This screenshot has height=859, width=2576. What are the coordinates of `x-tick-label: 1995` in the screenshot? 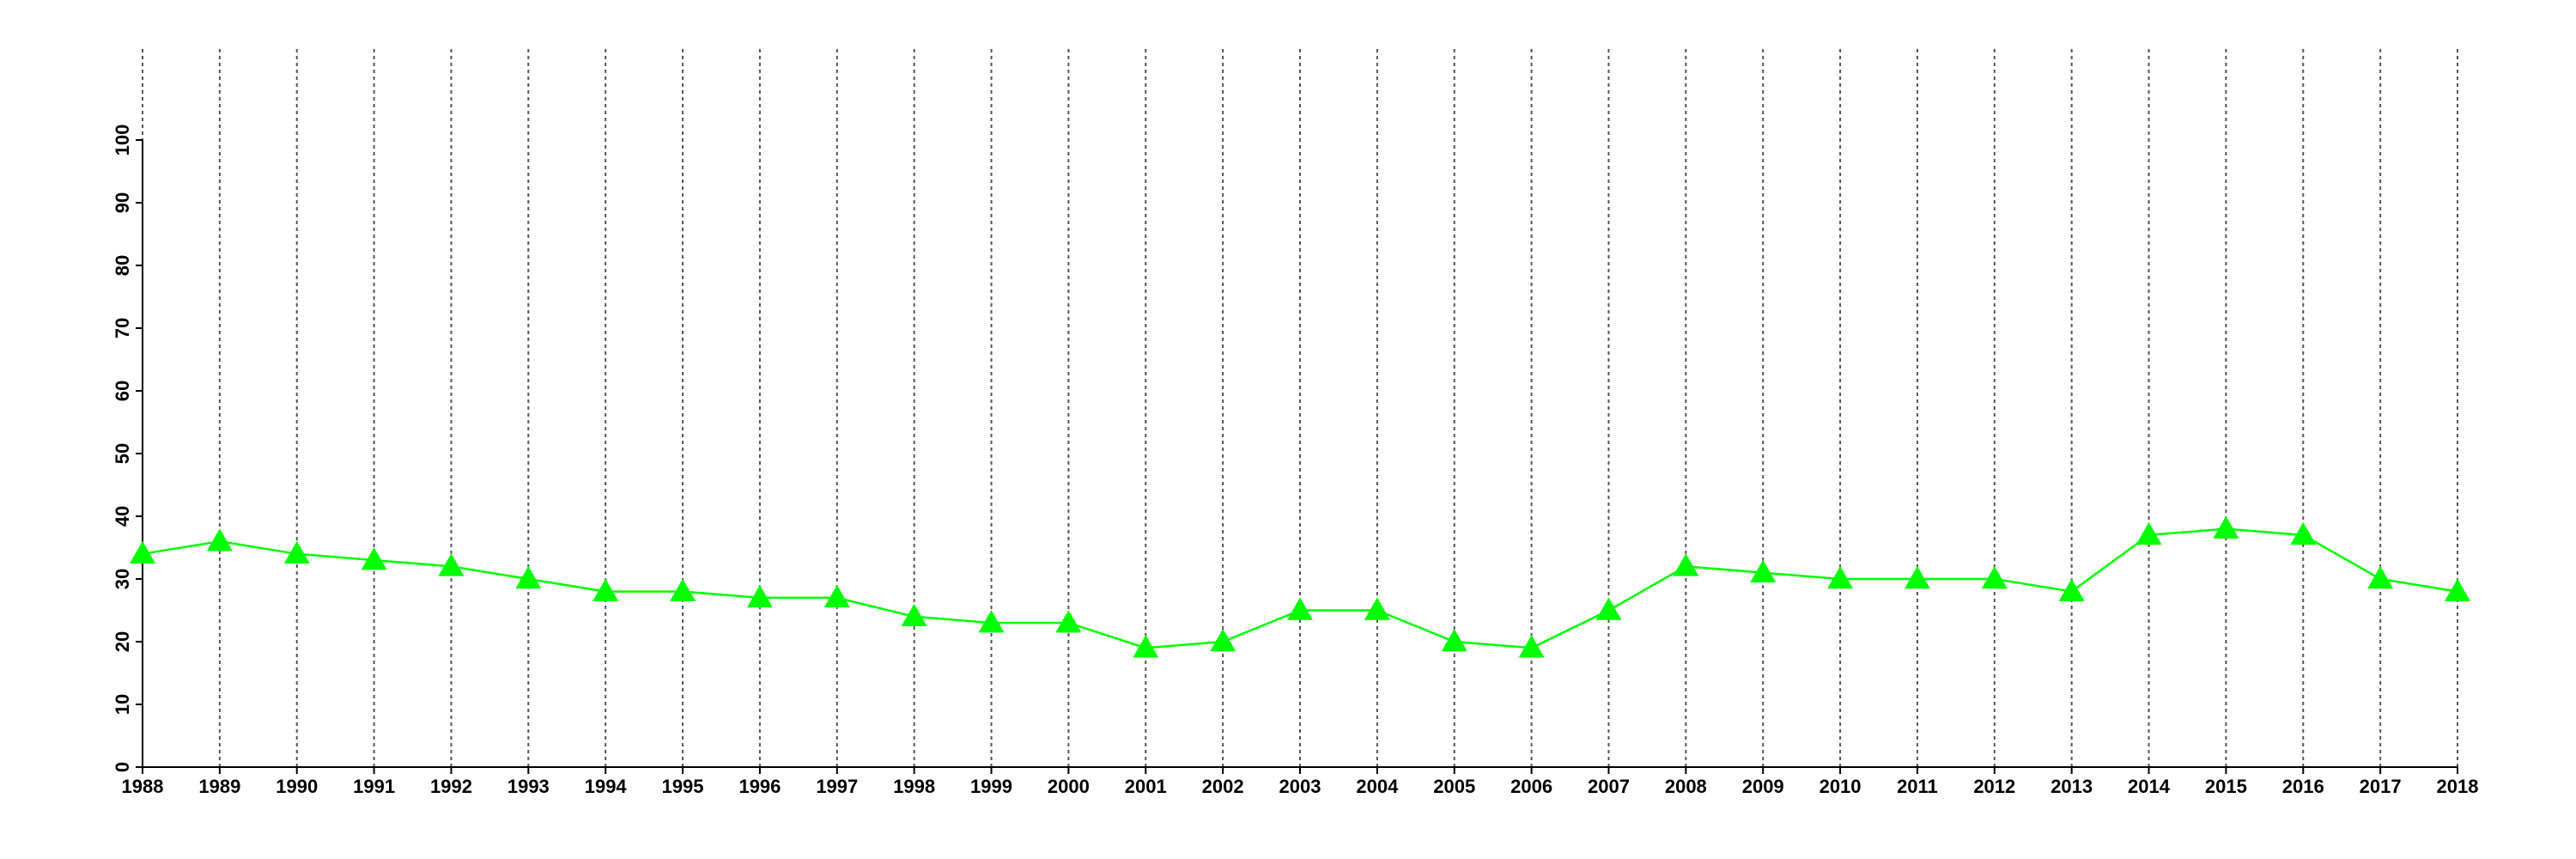 It's located at (683, 786).